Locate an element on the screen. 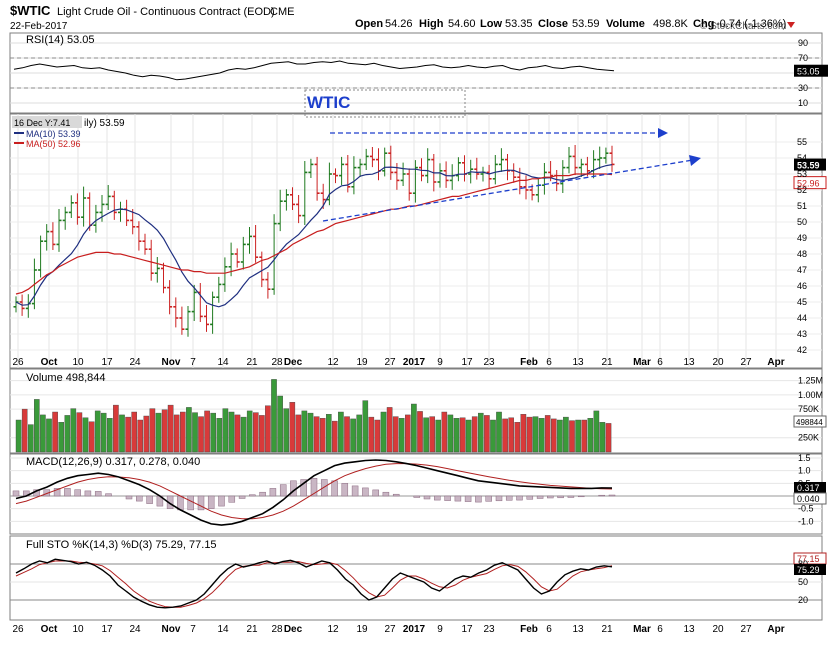 Image resolution: width=834 pixels, height=646 pixels. low-label: Low is located at coordinates (491, 24).